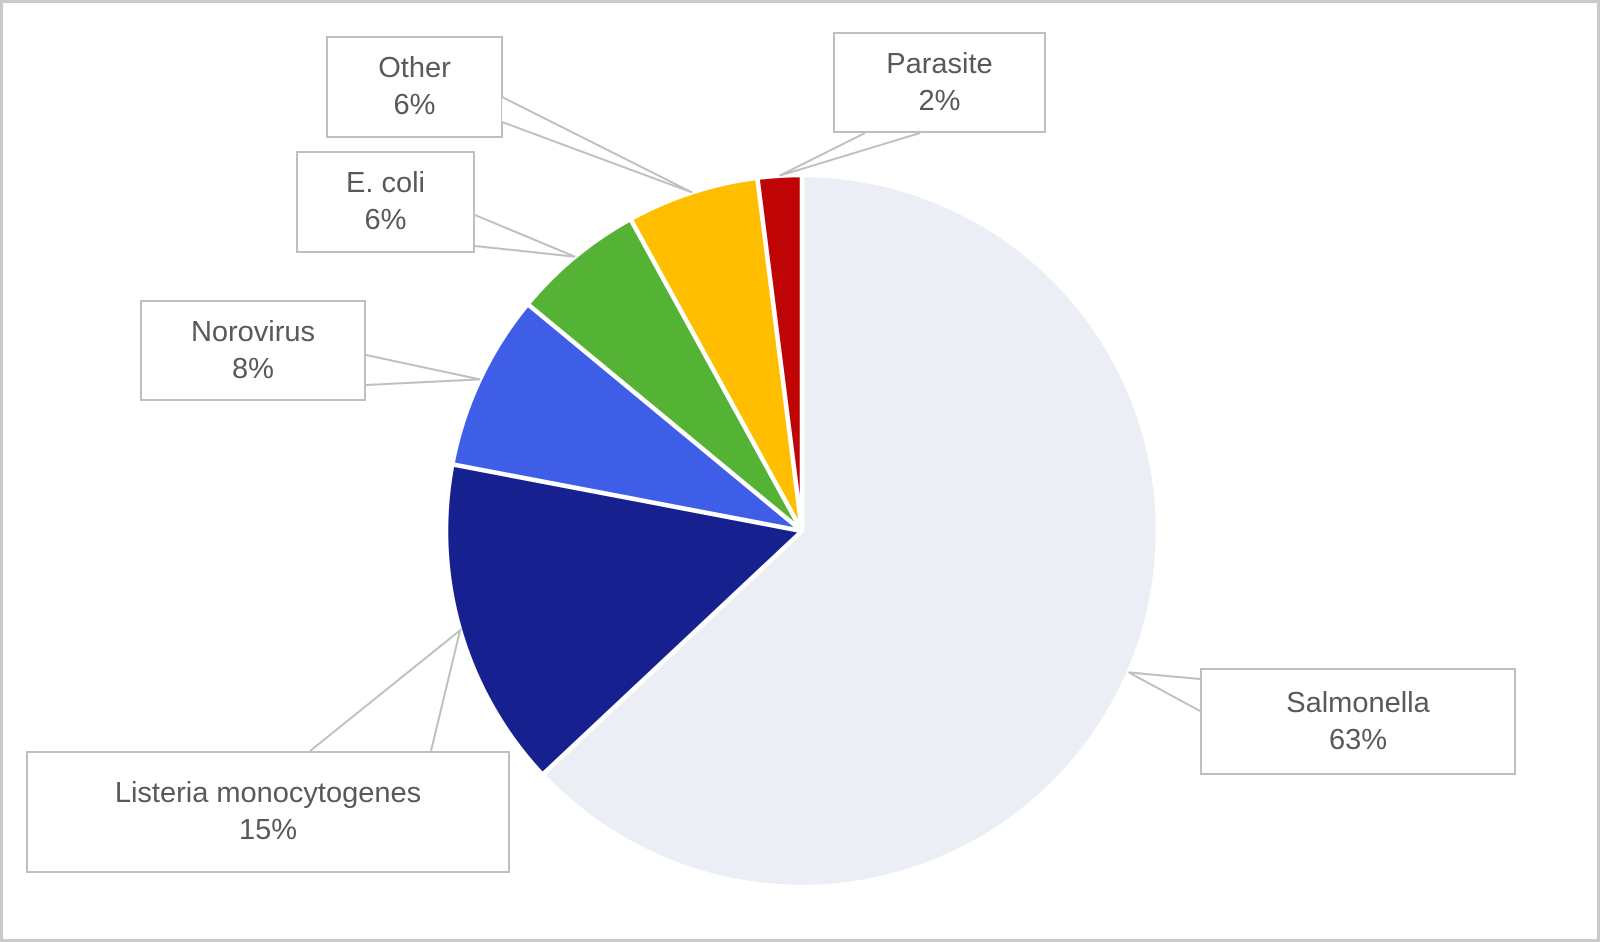 The height and width of the screenshot is (942, 1600). Describe the element at coordinates (1164, 691) in the screenshot. I see `leader-line-salmonella` at that location.